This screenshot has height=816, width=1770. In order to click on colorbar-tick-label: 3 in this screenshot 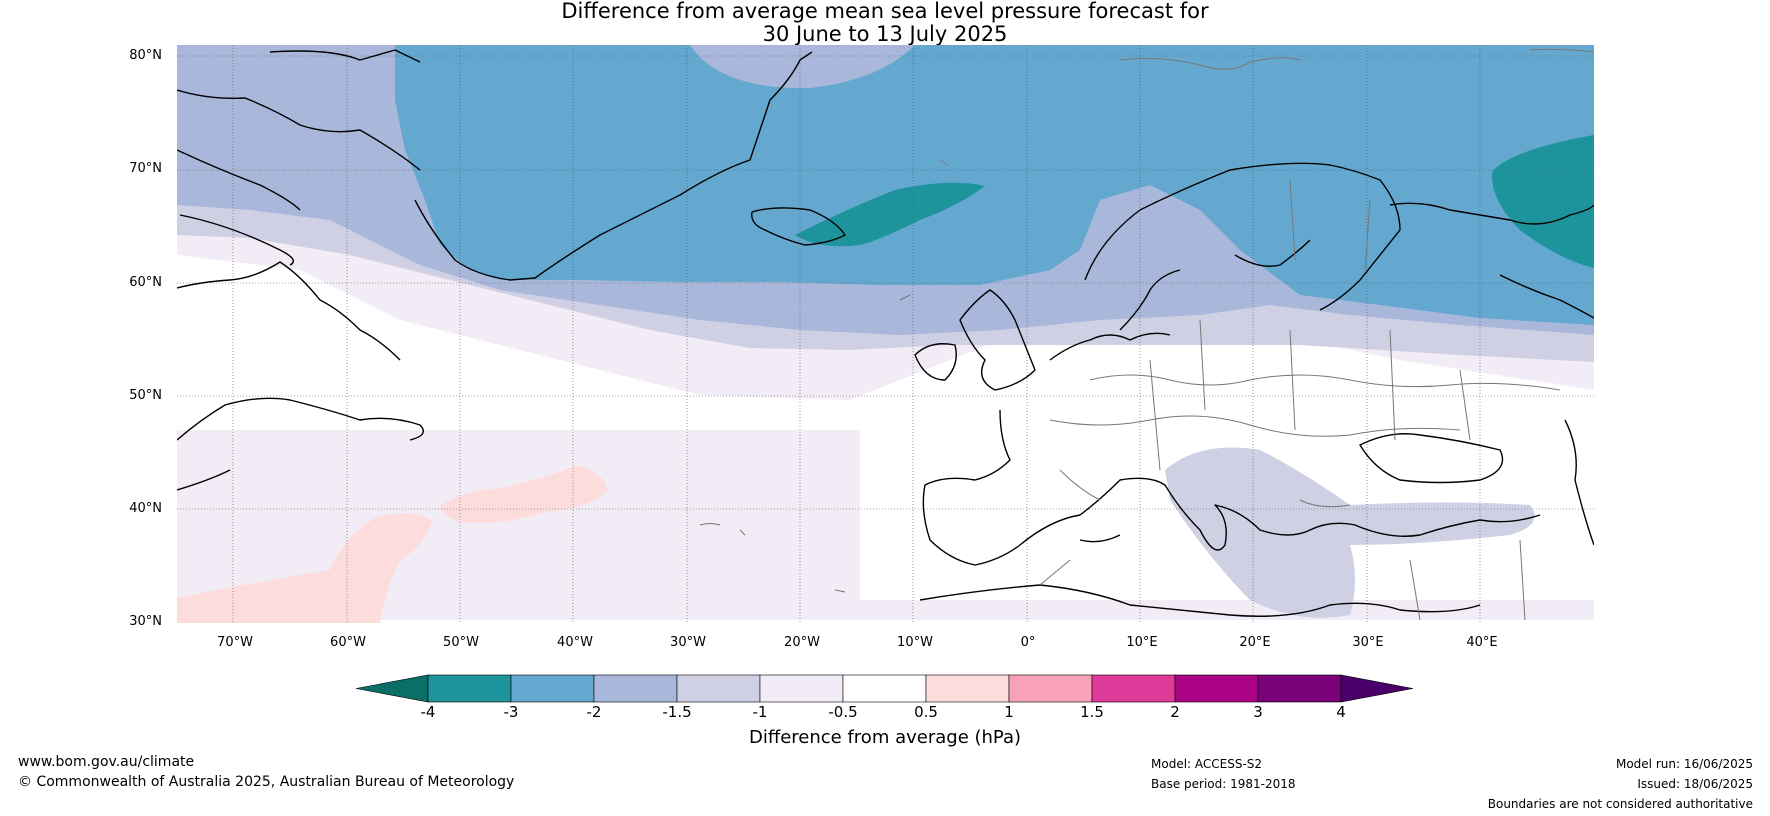, I will do `click(1258, 712)`.